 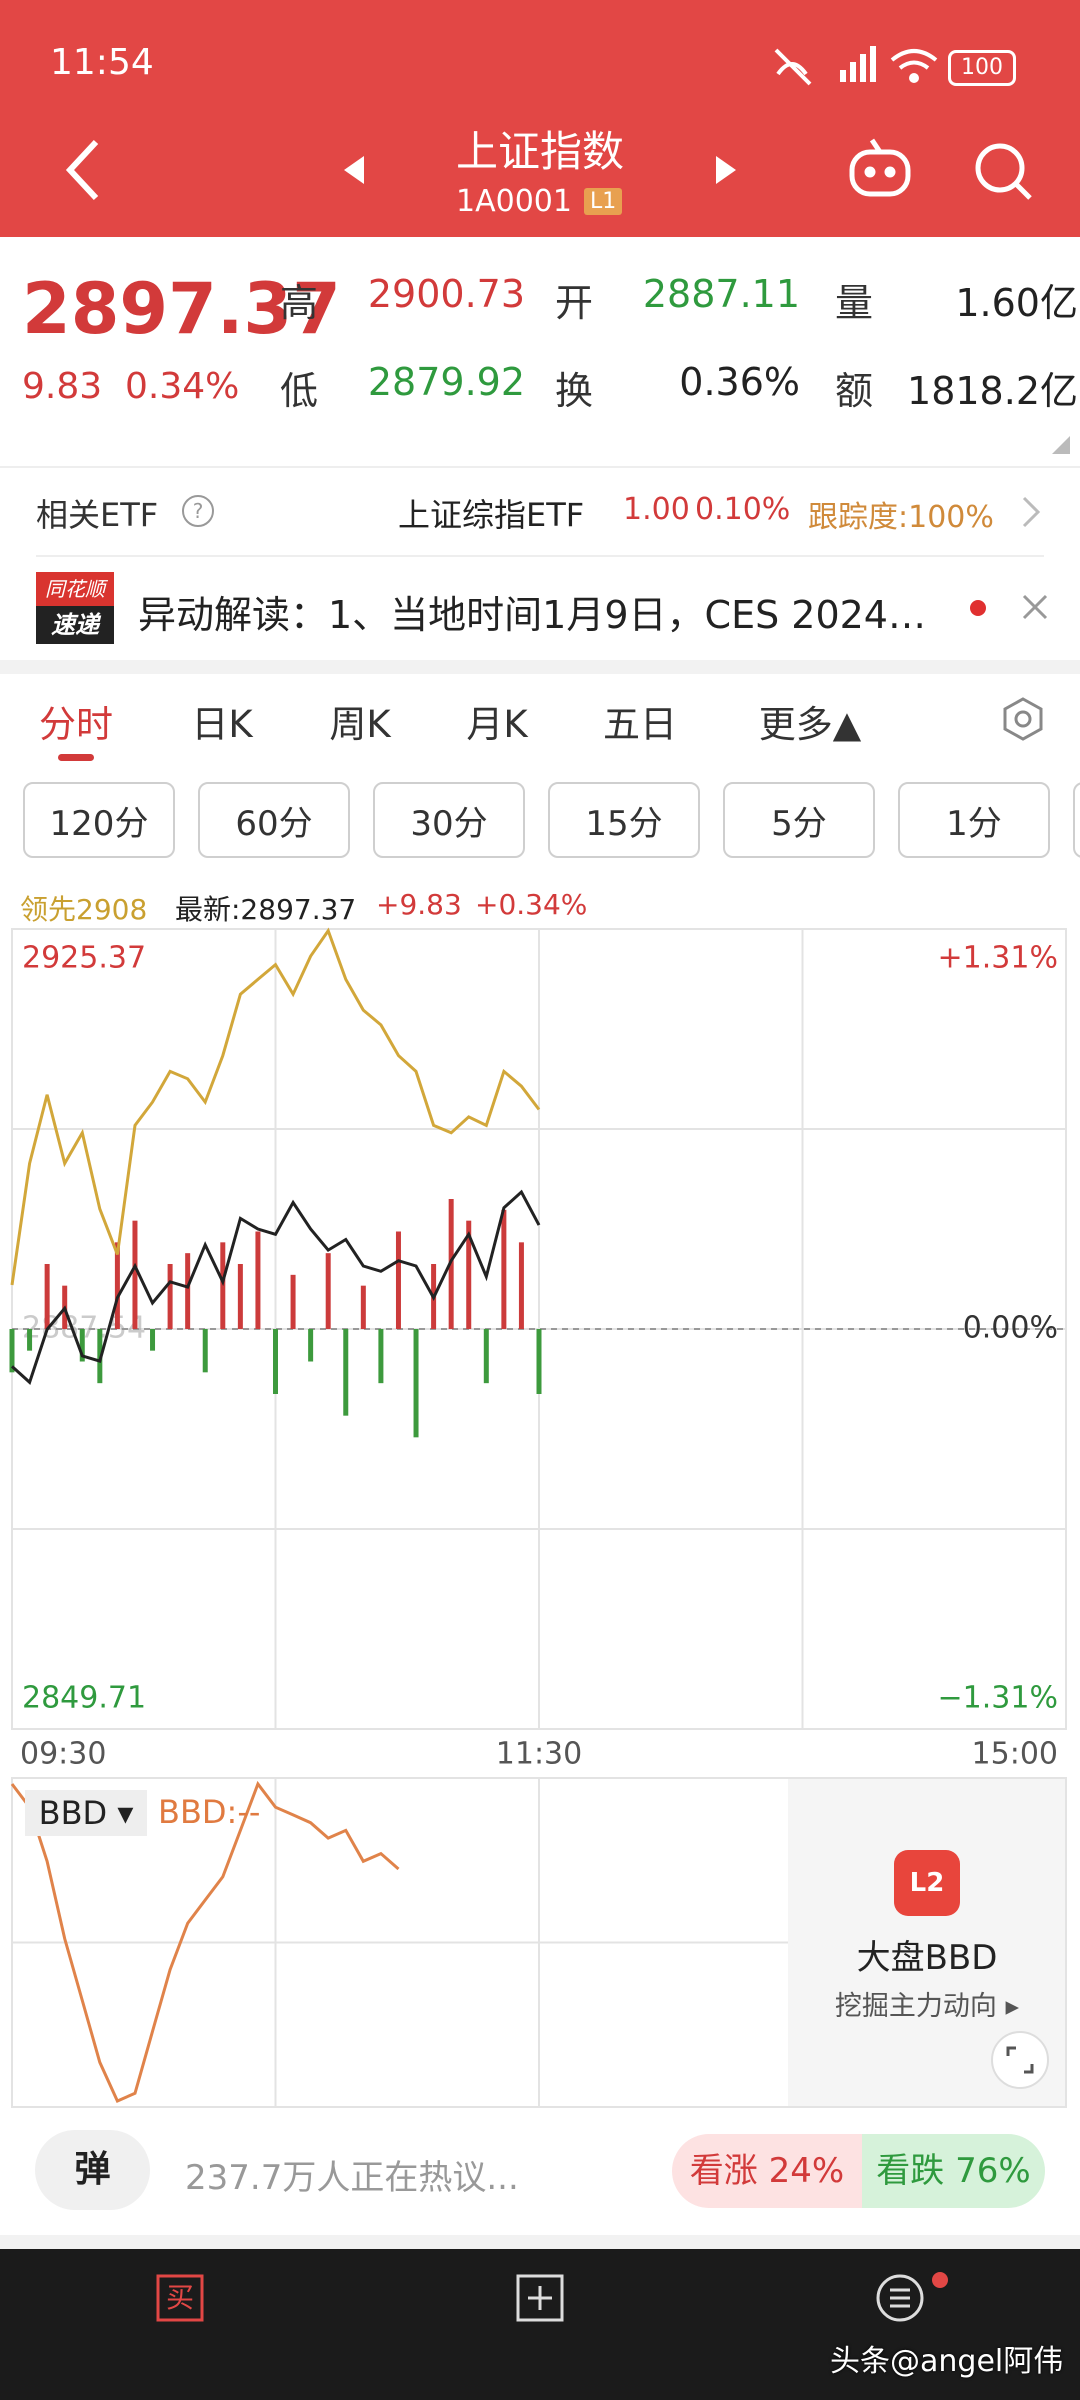 I want to click on news-logo: 同花顺 速递, so click(x=75, y=608).